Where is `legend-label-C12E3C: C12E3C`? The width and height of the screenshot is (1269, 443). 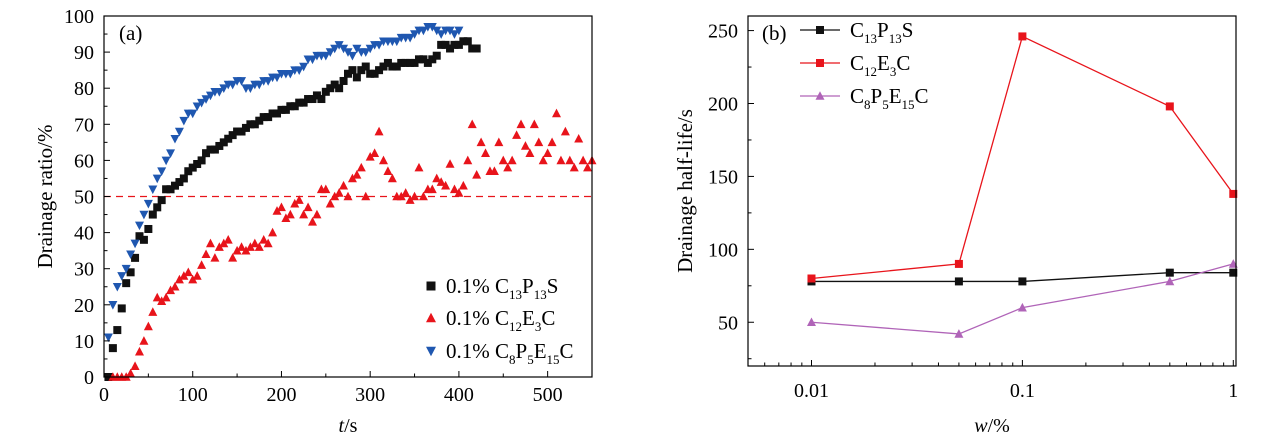
legend-label-C12E3C: C12E3C is located at coordinates (880, 65).